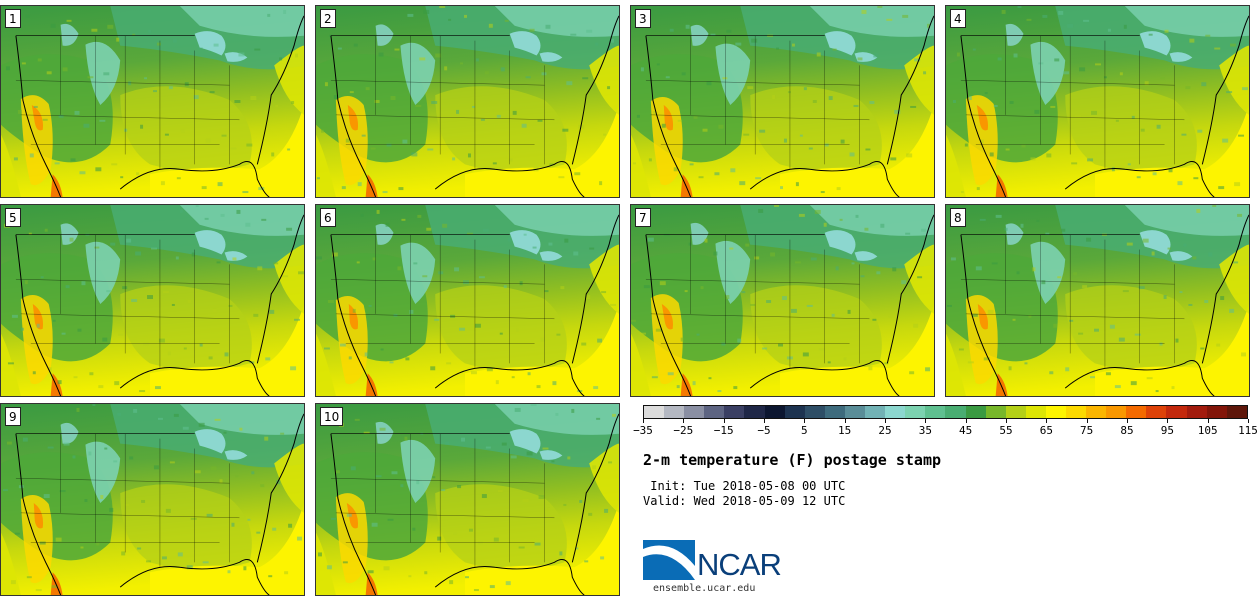  Describe the element at coordinates (328, 217) in the screenshot. I see `member-number-label: 6` at that location.